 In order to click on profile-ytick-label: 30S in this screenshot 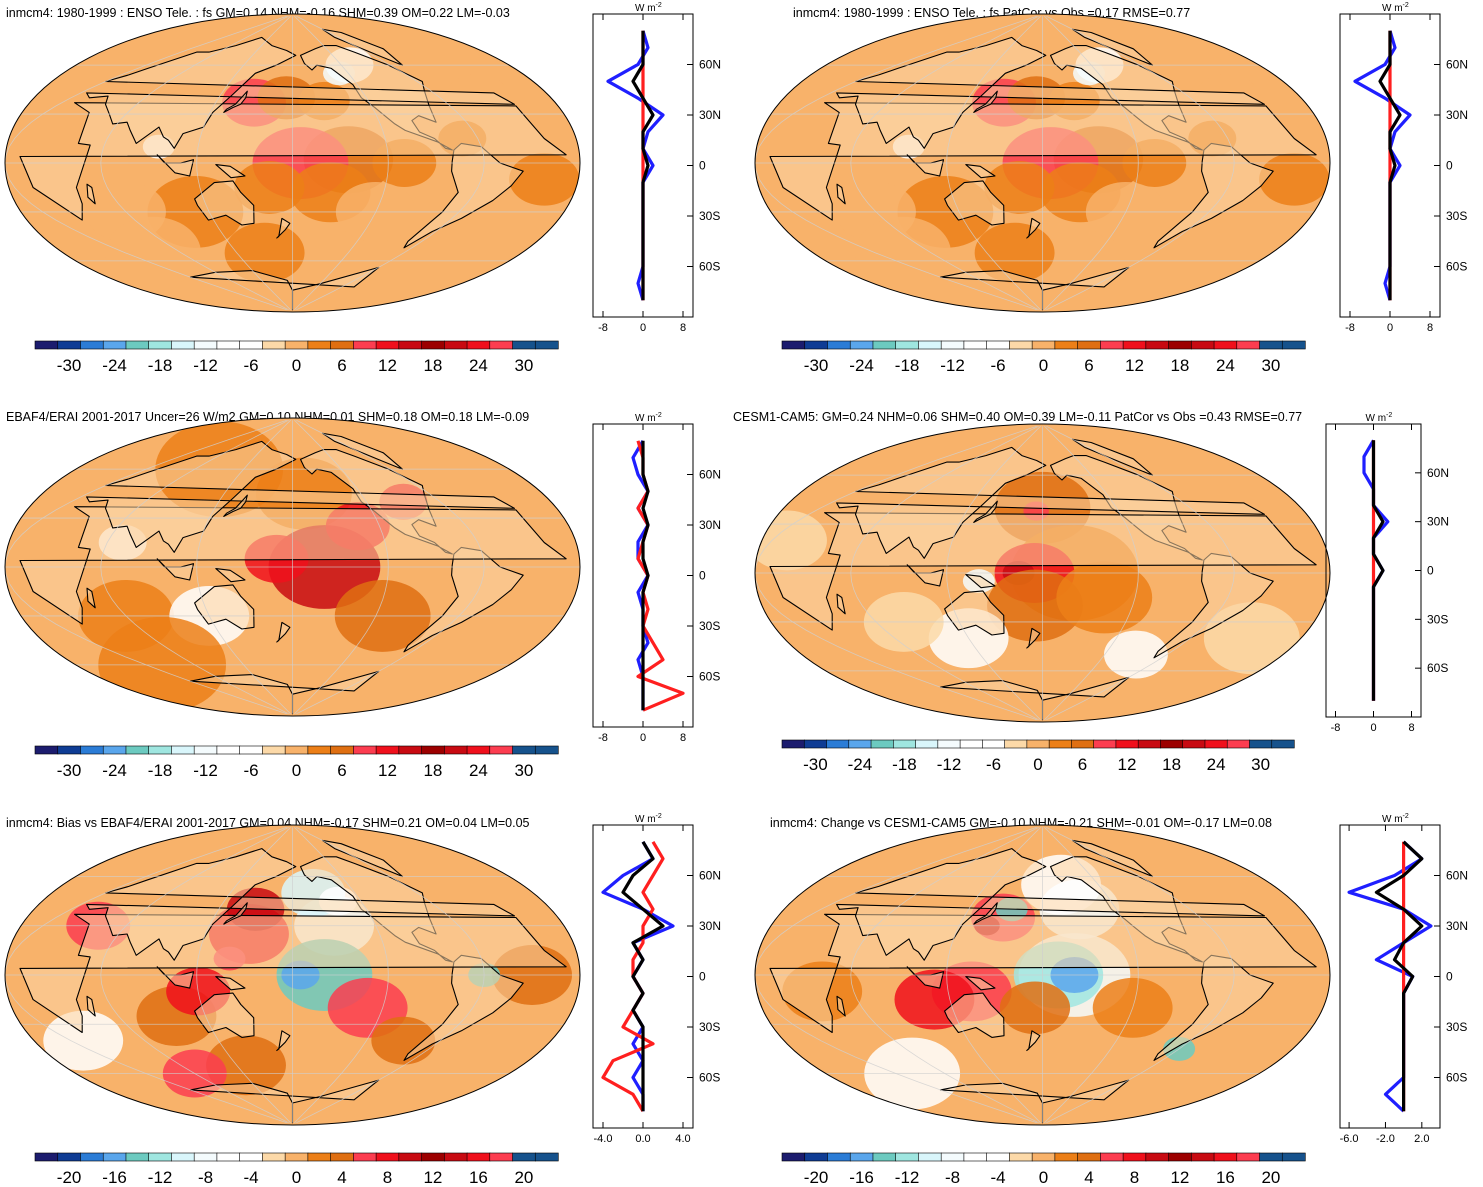, I will do `click(709, 1027)`.